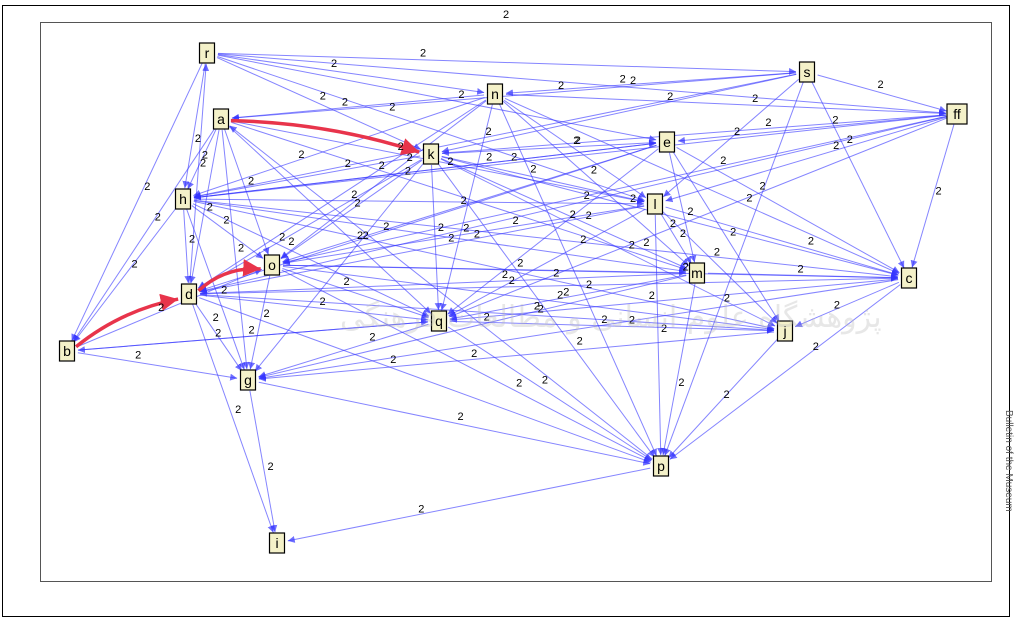  I want to click on edge-l-p, so click(659, 335).